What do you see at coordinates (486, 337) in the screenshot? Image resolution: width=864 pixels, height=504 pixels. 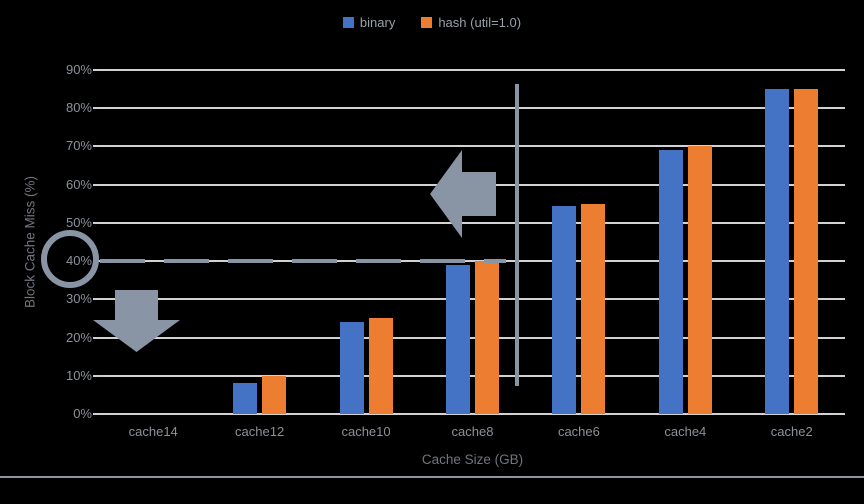 I see `bar-hash-cache8` at bounding box center [486, 337].